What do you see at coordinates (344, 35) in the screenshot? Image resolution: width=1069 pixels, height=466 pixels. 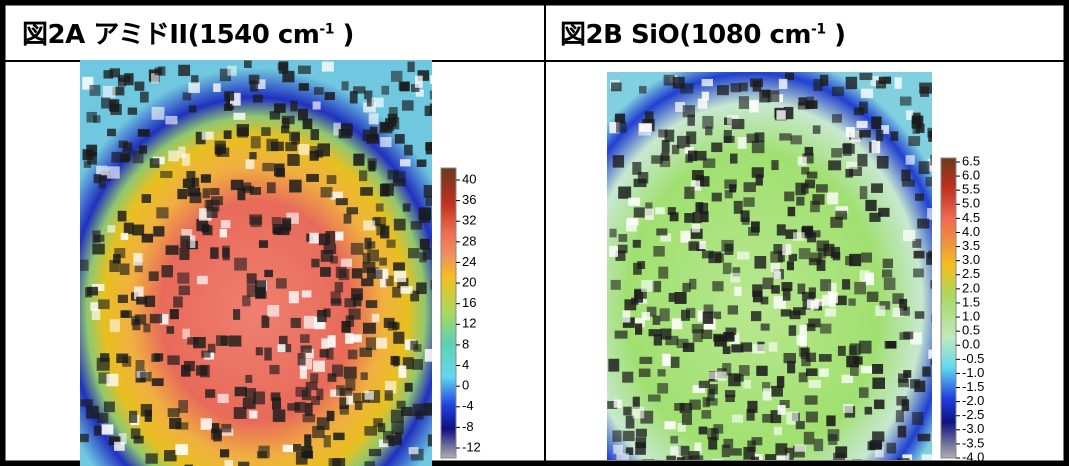 I see `title-text: )` at bounding box center [344, 35].